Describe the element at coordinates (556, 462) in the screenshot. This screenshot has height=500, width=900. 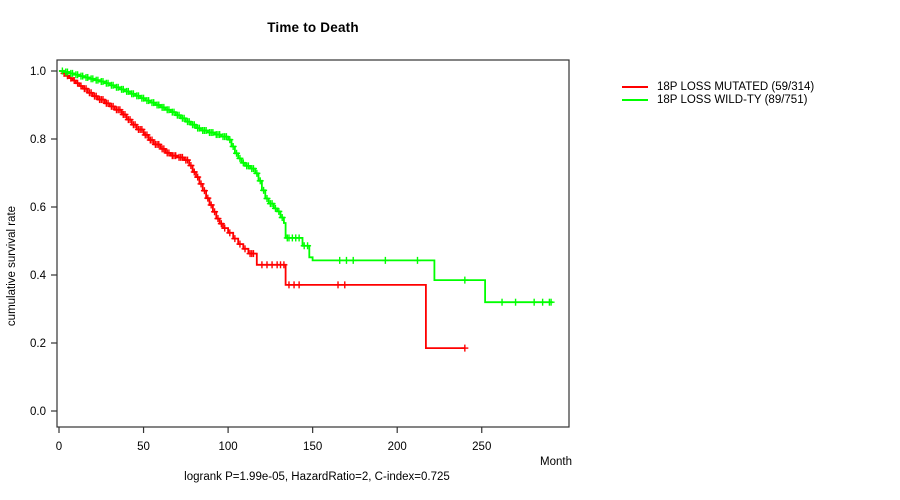
I see `x-axis-title: Month` at that location.